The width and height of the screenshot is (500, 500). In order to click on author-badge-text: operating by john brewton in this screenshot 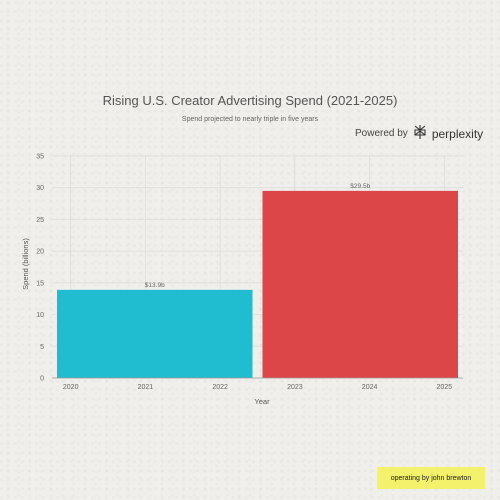, I will do `click(431, 478)`.